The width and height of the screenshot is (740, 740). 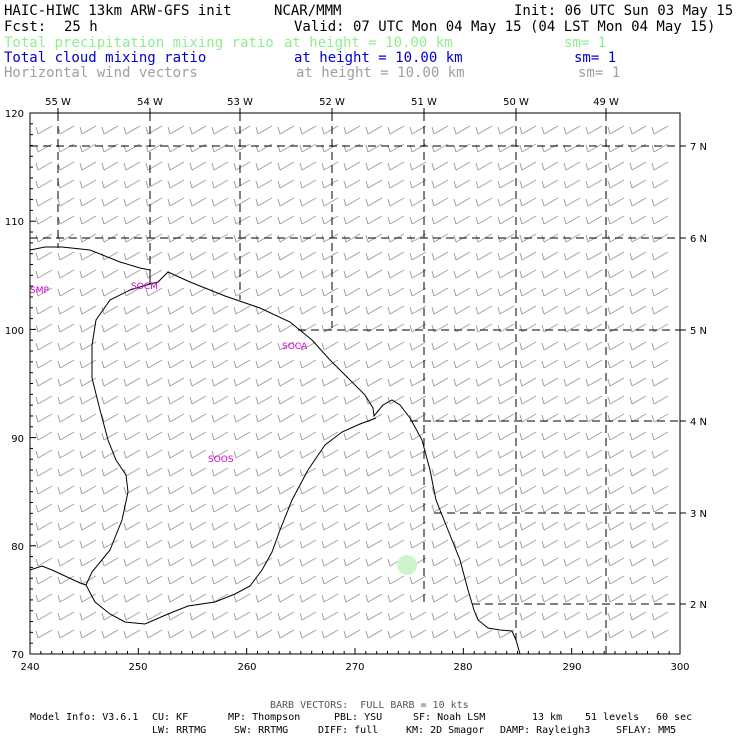 I want to click on y-tick-label: 80, so click(x=17, y=547).